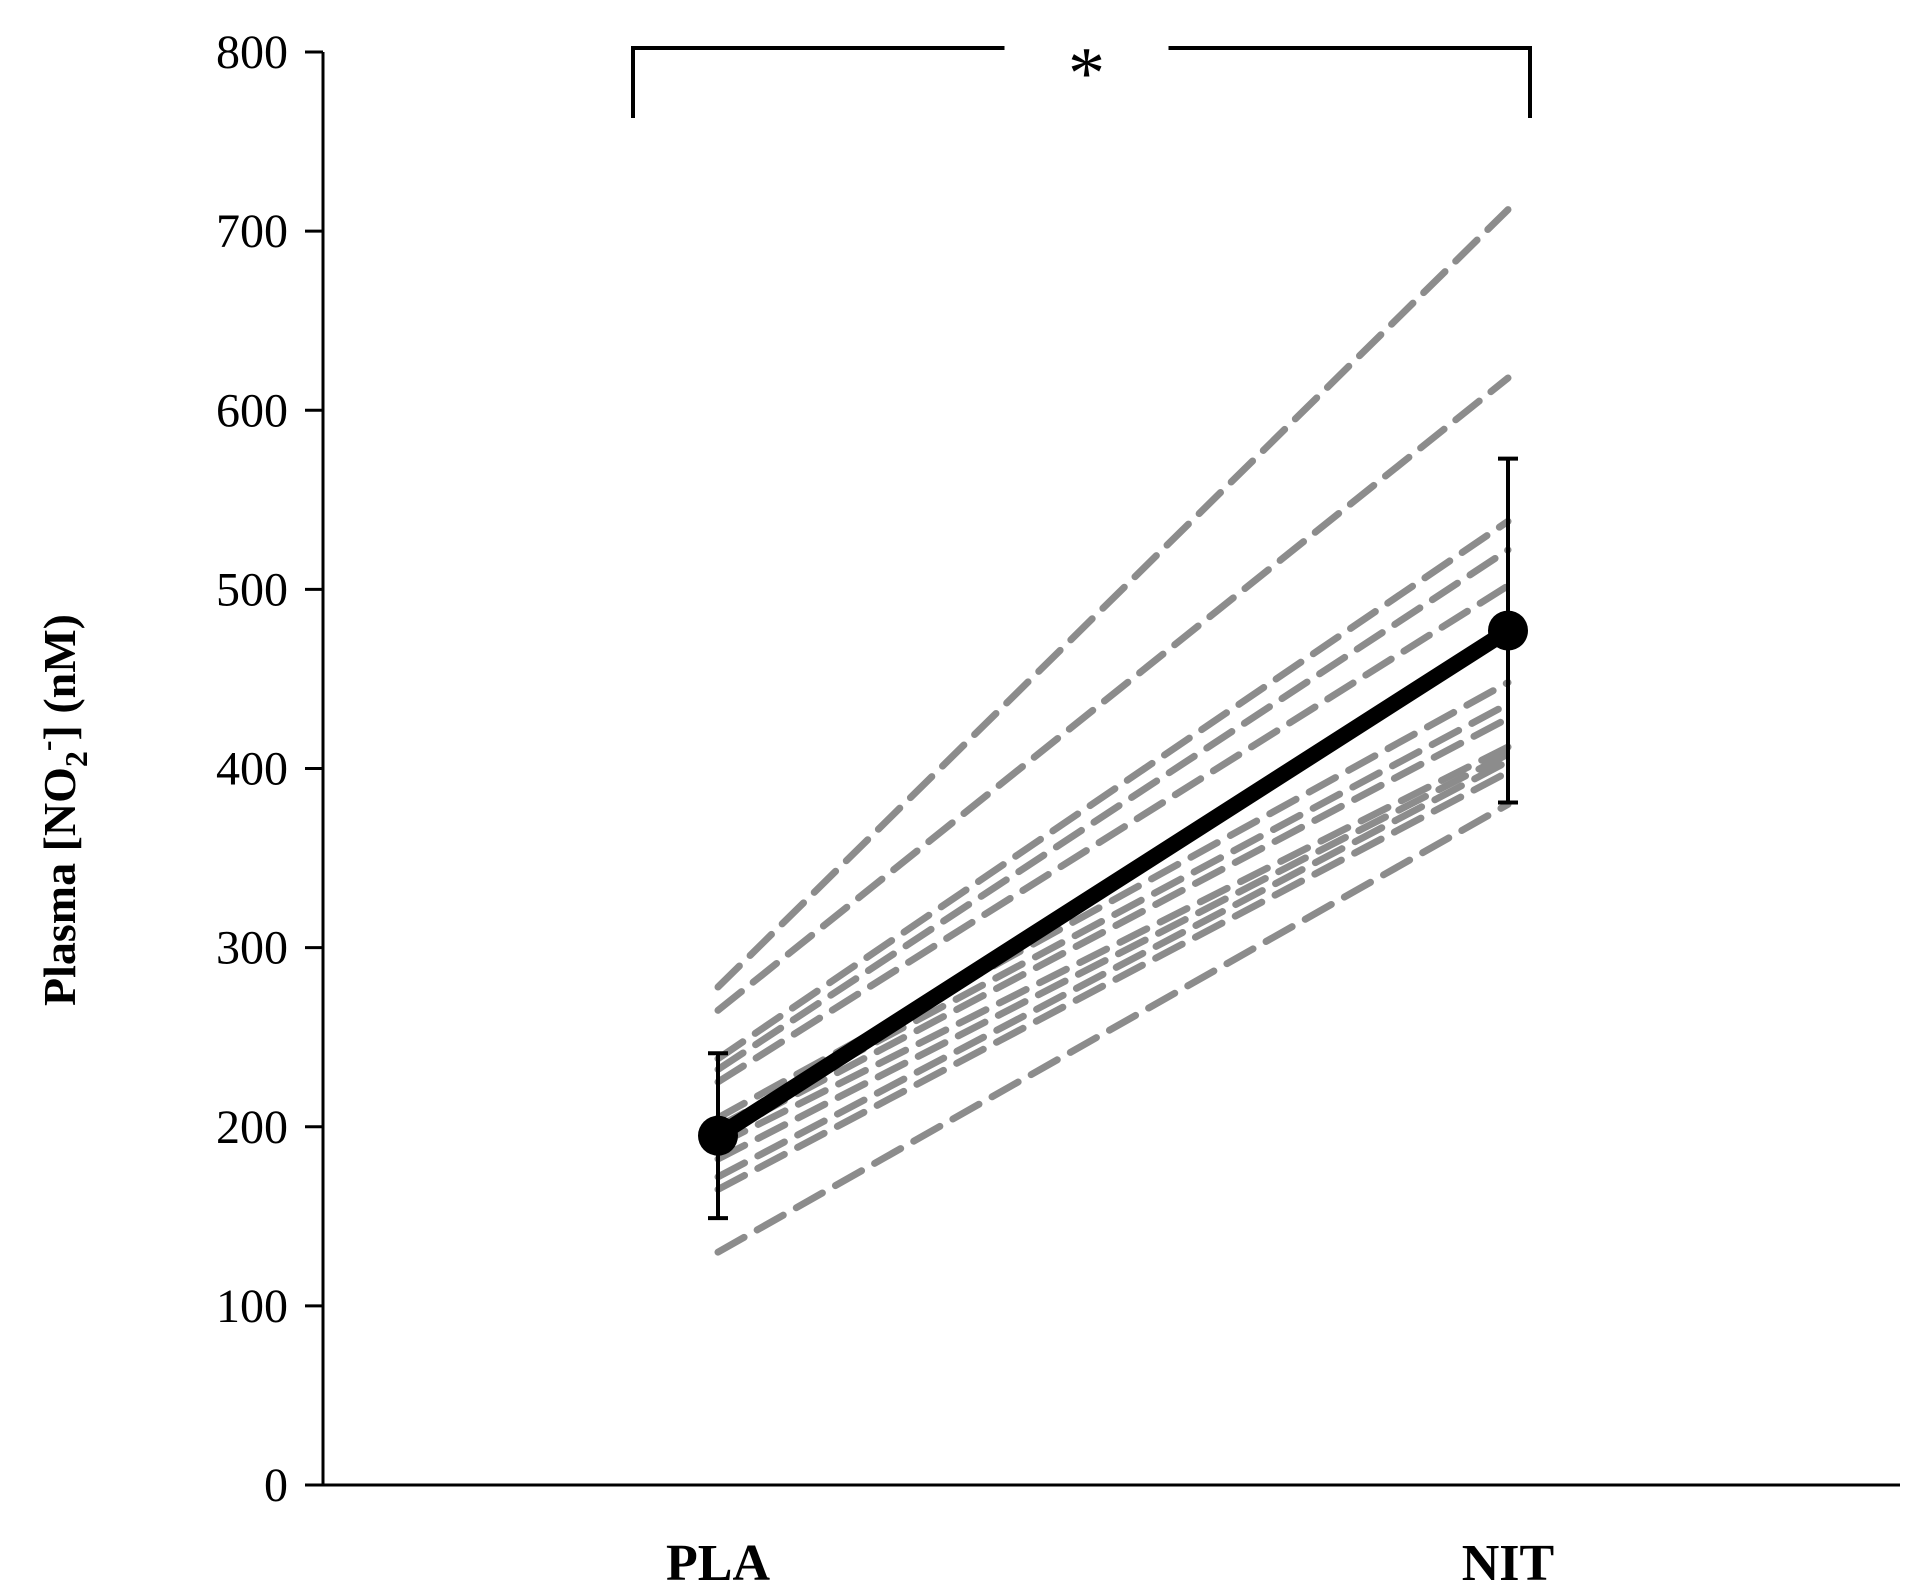 The width and height of the screenshot is (1923, 1595). I want to click on y-tick-label: 700, so click(252, 231).